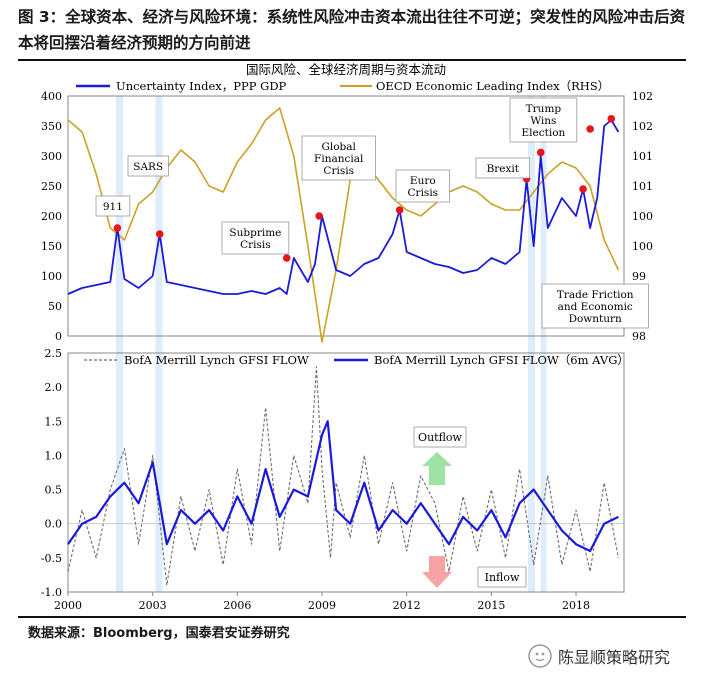 The width and height of the screenshot is (703, 687). Describe the element at coordinates (338, 147) in the screenshot. I see `annotation-text: Global` at that location.